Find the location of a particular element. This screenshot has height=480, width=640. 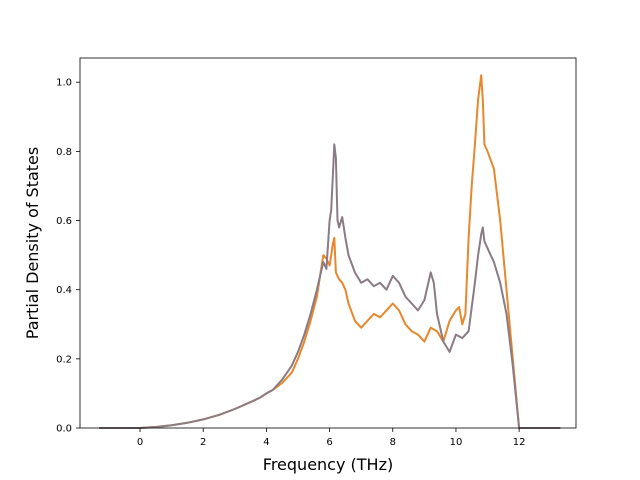

y-tick-label: 0.6 is located at coordinates (64, 221).